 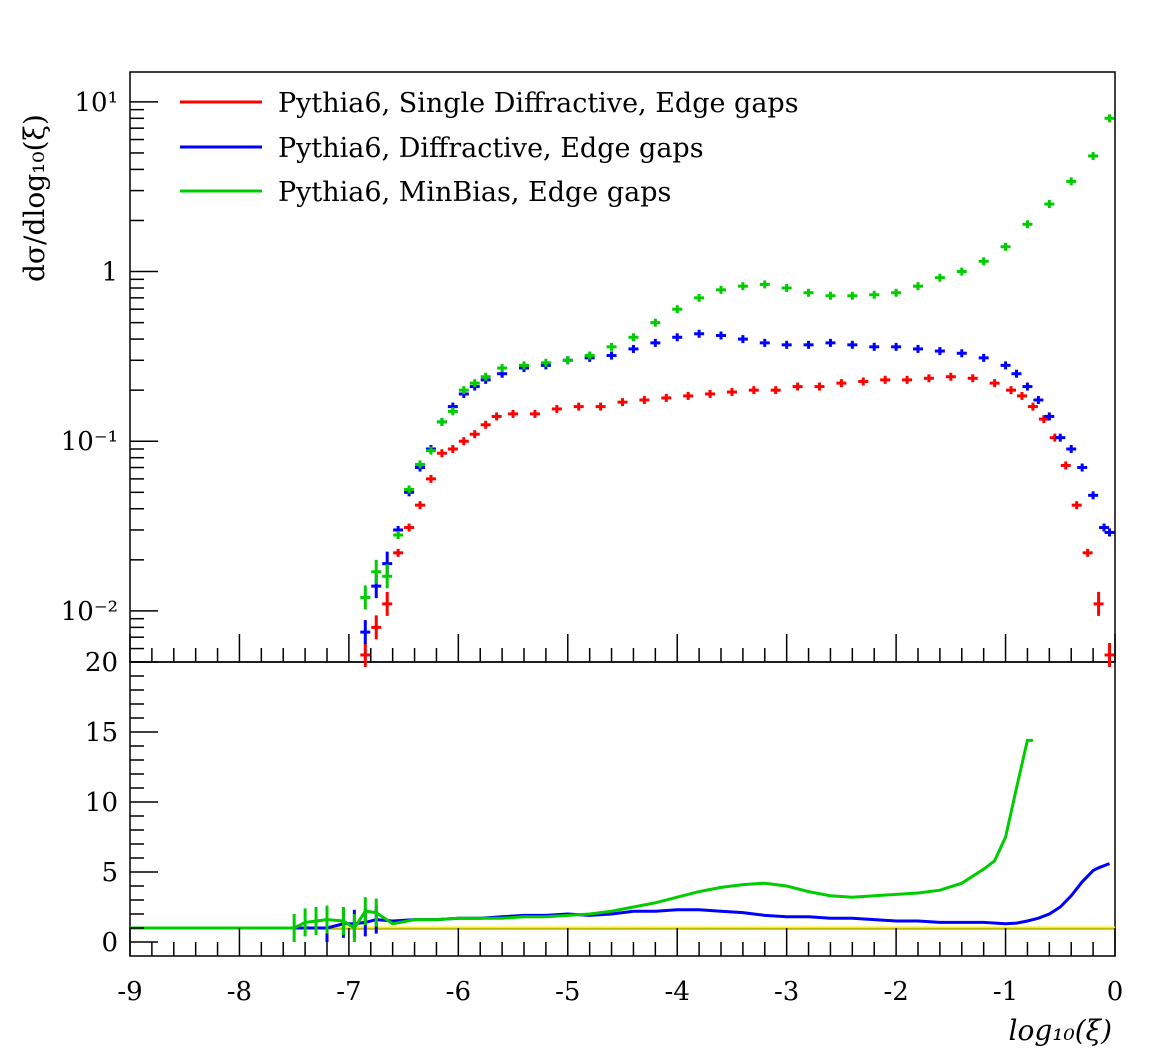 What do you see at coordinates (895, 992) in the screenshot?
I see `x-tick-label: -2` at bounding box center [895, 992].